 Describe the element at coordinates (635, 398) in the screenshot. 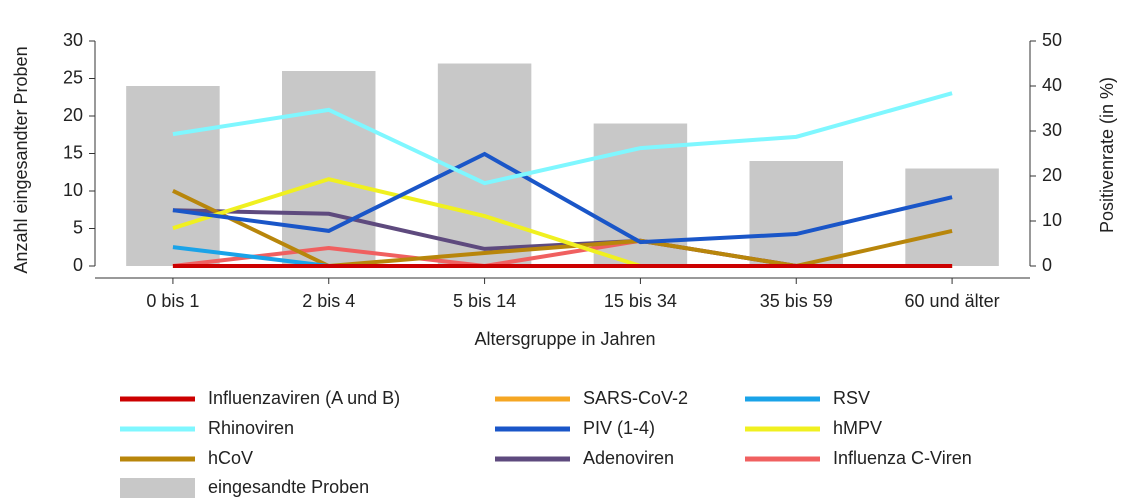

I see `legend-label: SARS-CoV-2` at that location.